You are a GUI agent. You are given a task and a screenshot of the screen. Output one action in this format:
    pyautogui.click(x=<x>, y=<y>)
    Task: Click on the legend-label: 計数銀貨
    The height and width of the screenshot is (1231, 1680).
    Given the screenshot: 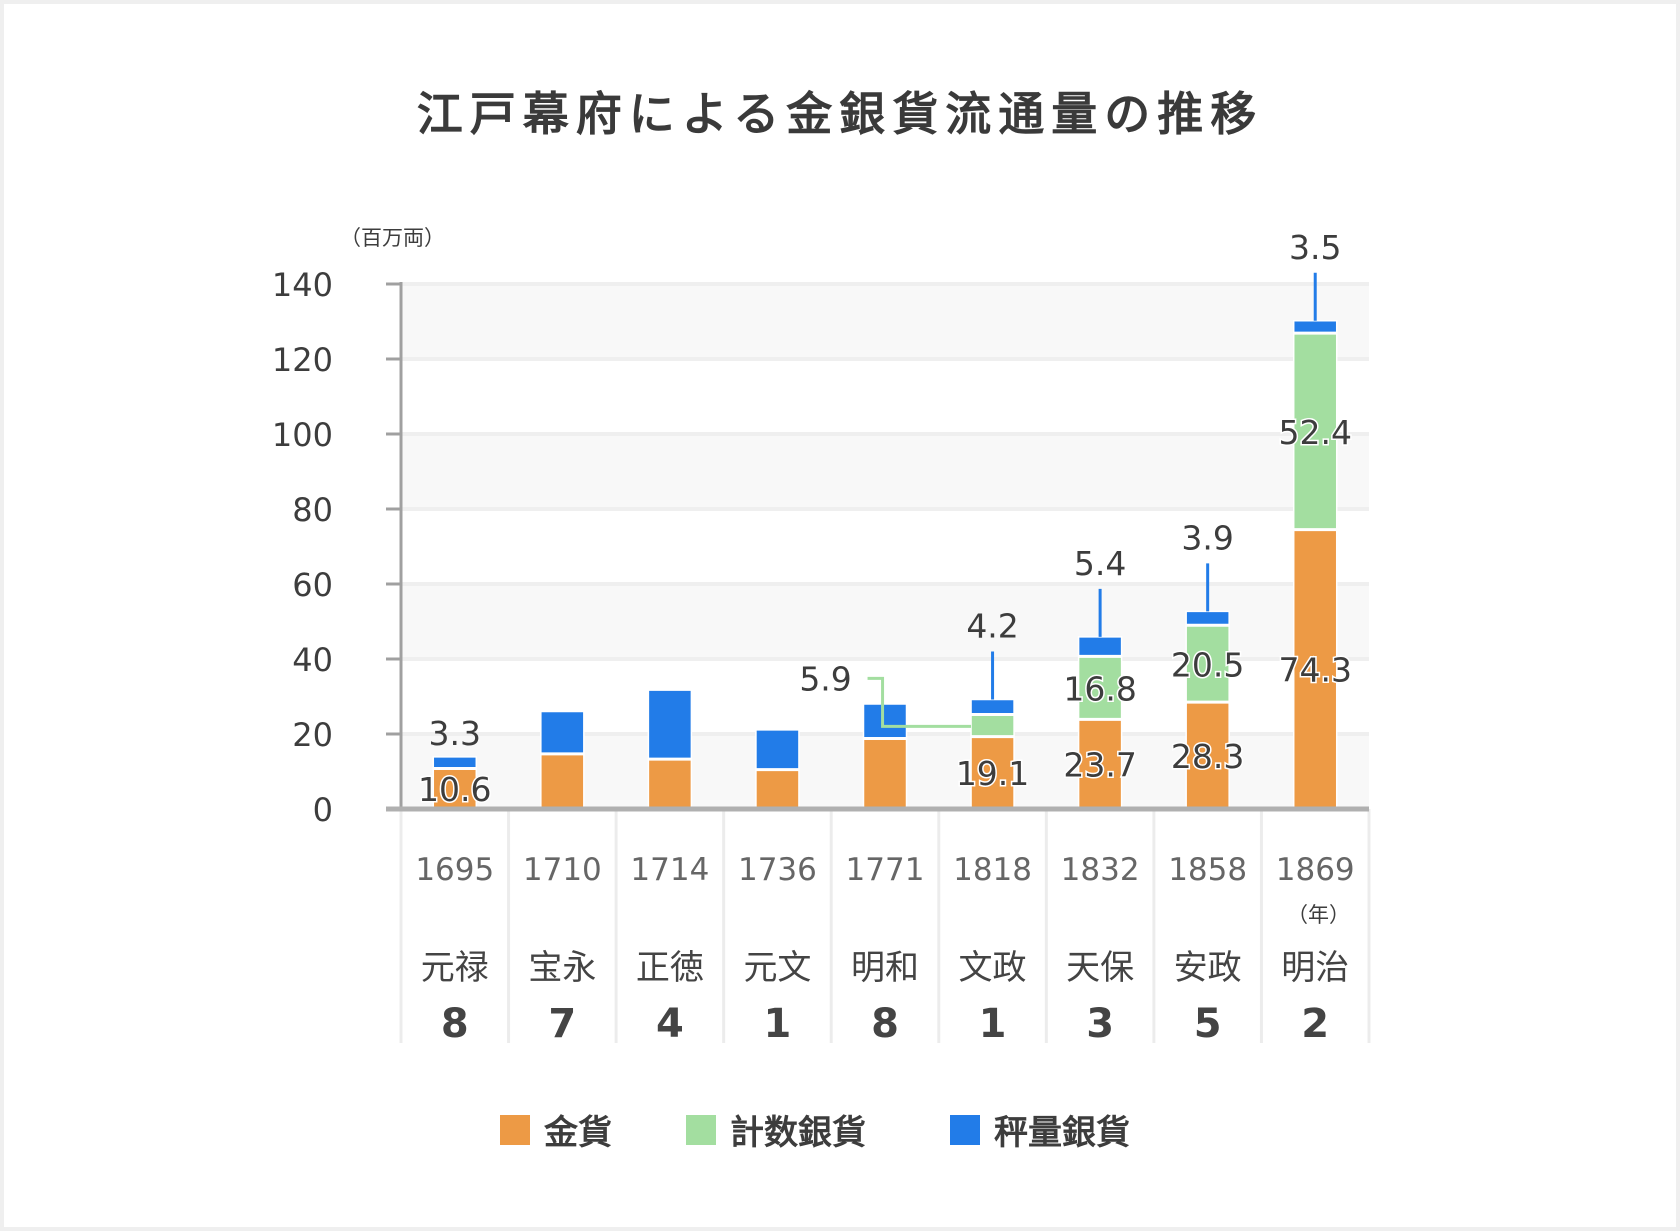 What is the action you would take?
    pyautogui.click(x=798, y=1133)
    